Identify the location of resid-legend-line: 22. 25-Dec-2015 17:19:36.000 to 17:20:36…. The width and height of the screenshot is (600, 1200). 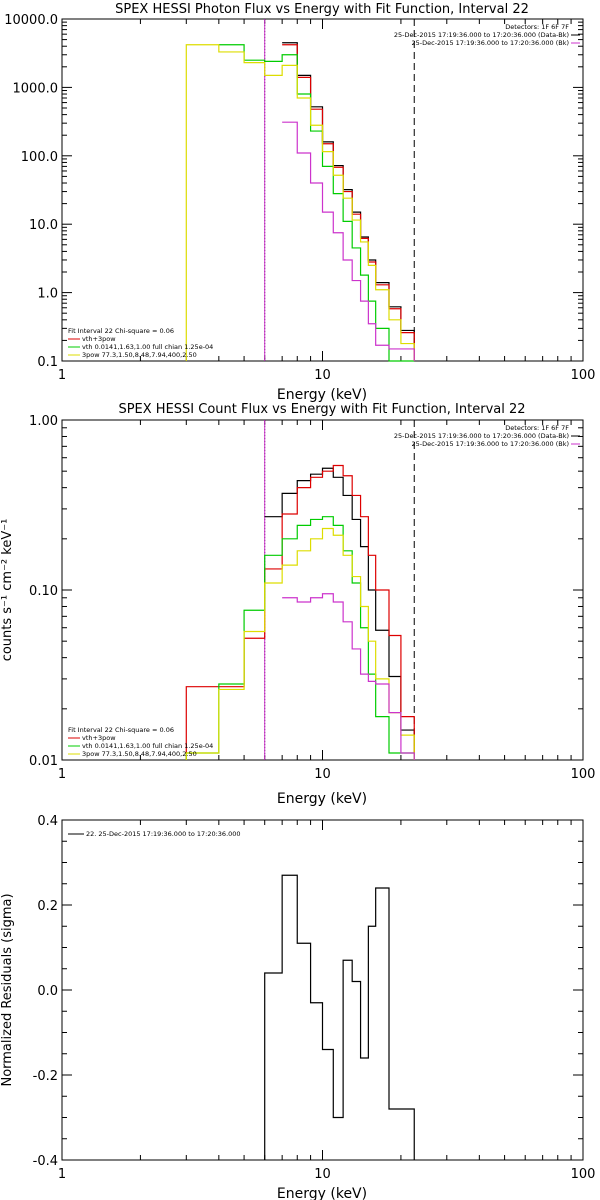
(163, 834).